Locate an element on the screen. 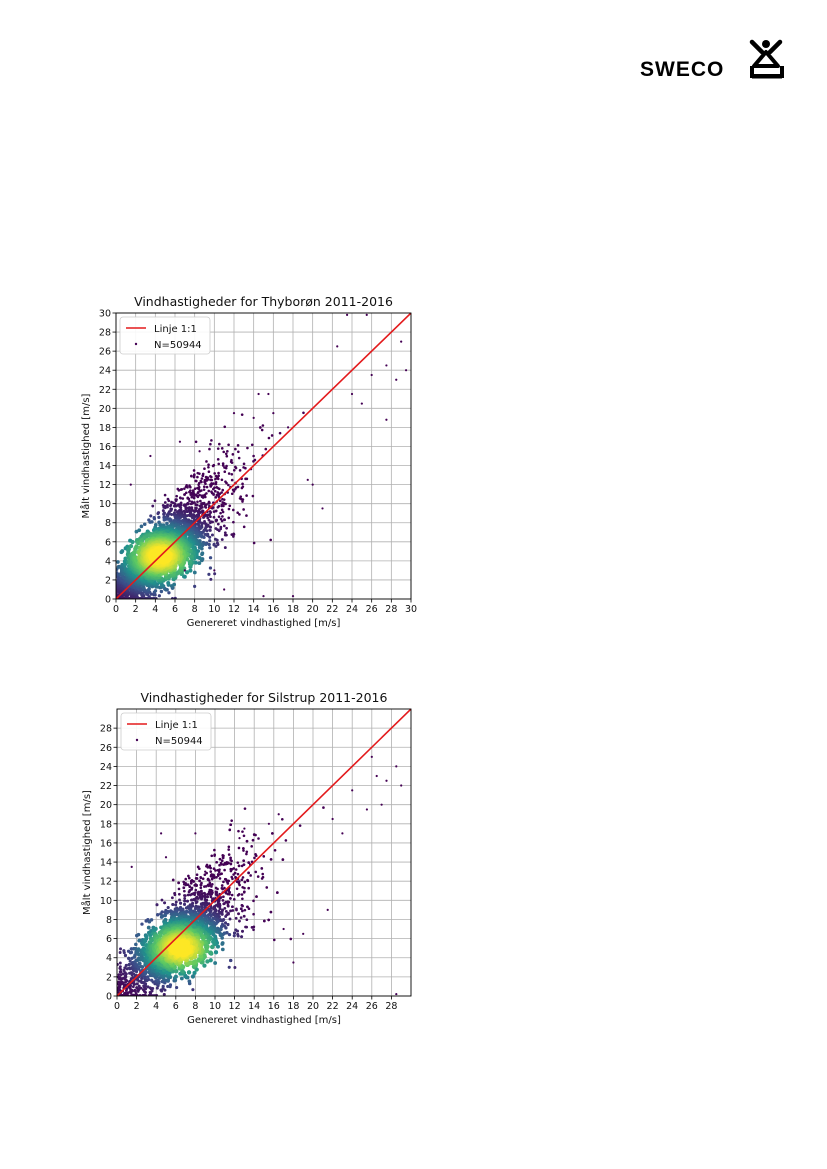 This screenshot has width=827, height=1169. sweco-logo-icon is located at coordinates (766, 59).